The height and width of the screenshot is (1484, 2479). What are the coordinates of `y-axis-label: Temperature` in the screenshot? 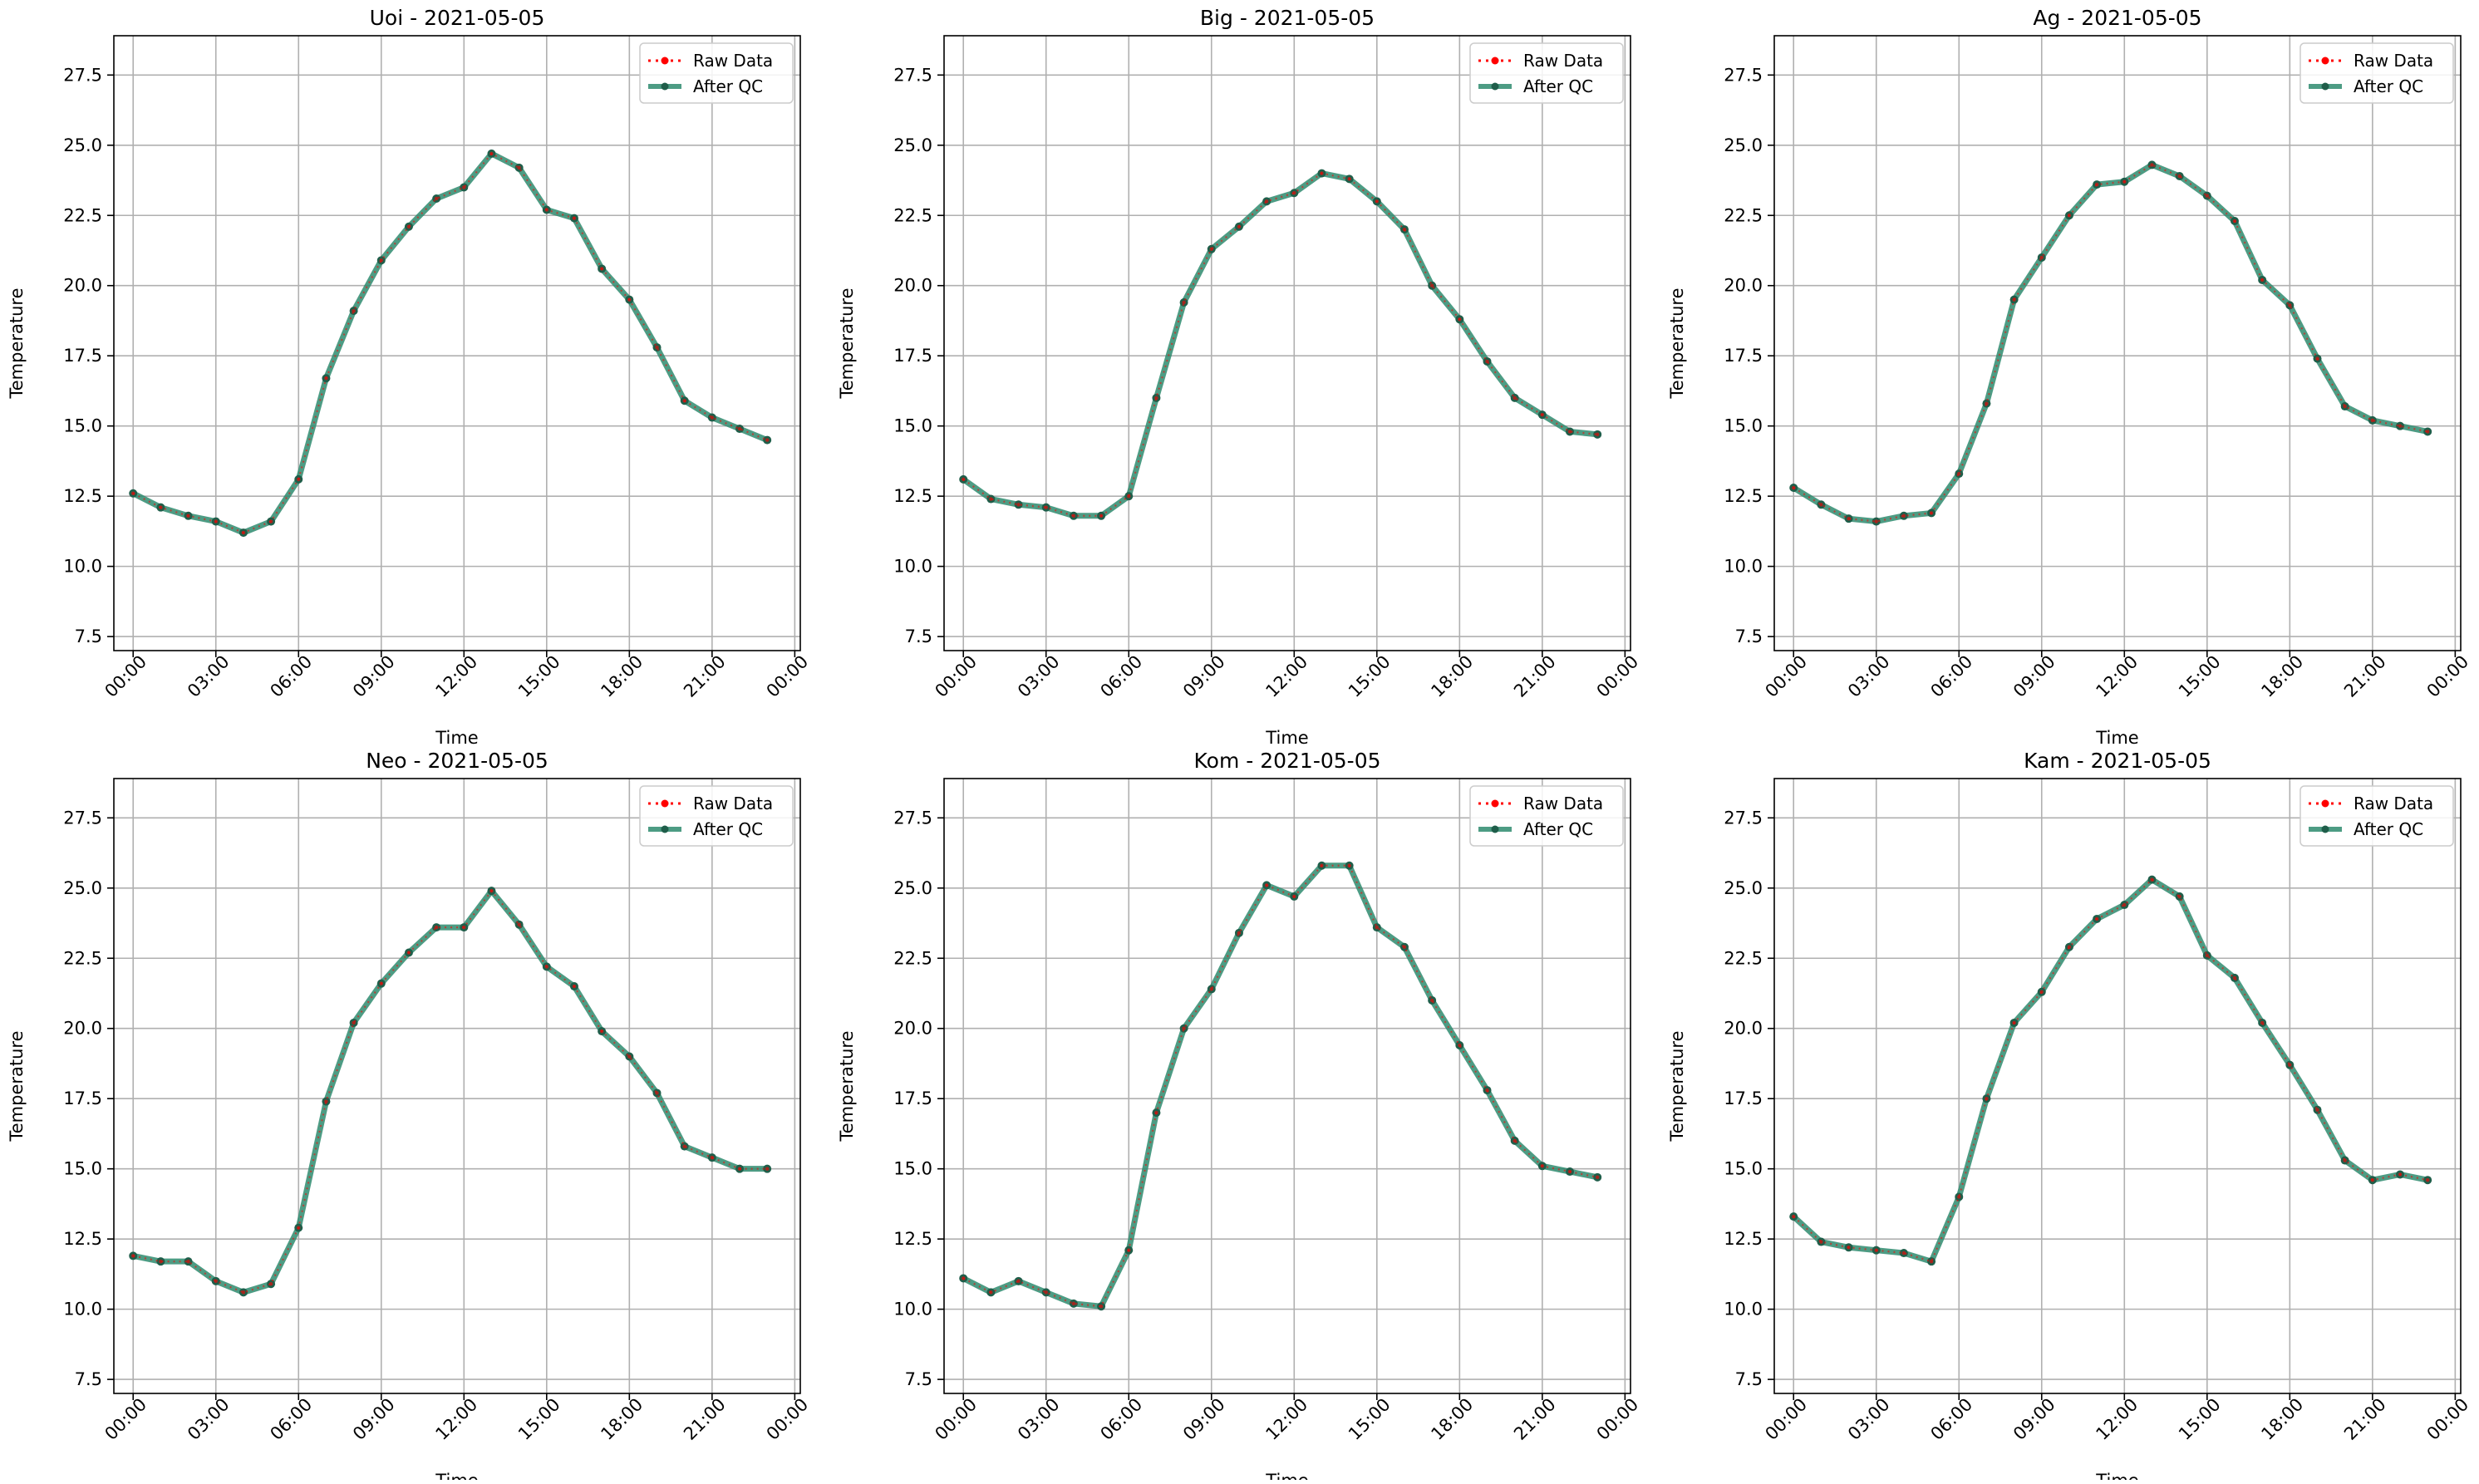 It's located at (847, 1086).